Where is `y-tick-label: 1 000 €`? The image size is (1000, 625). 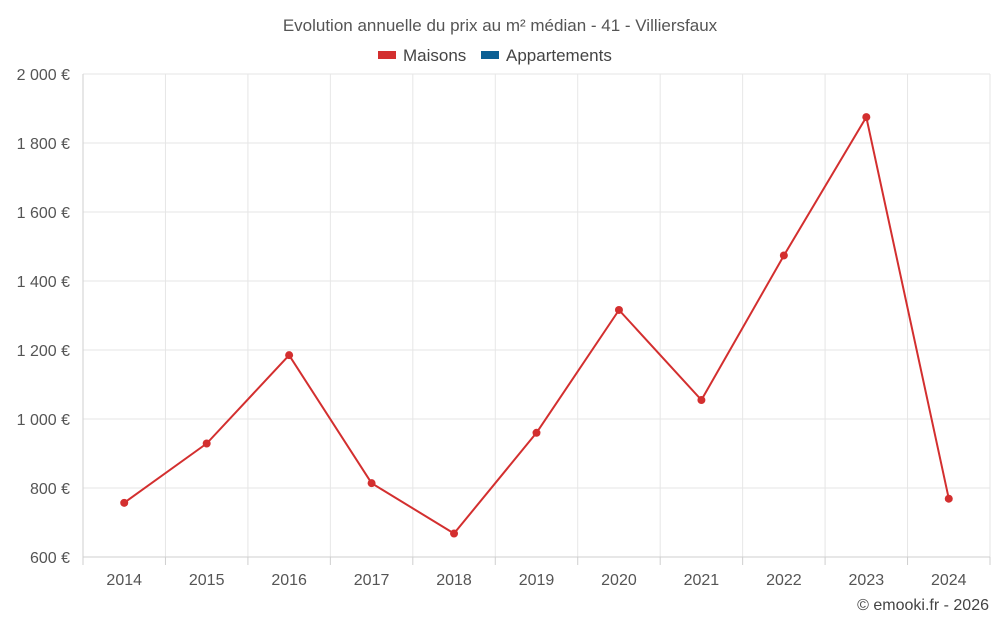
y-tick-label: 1 000 € is located at coordinates (43, 420).